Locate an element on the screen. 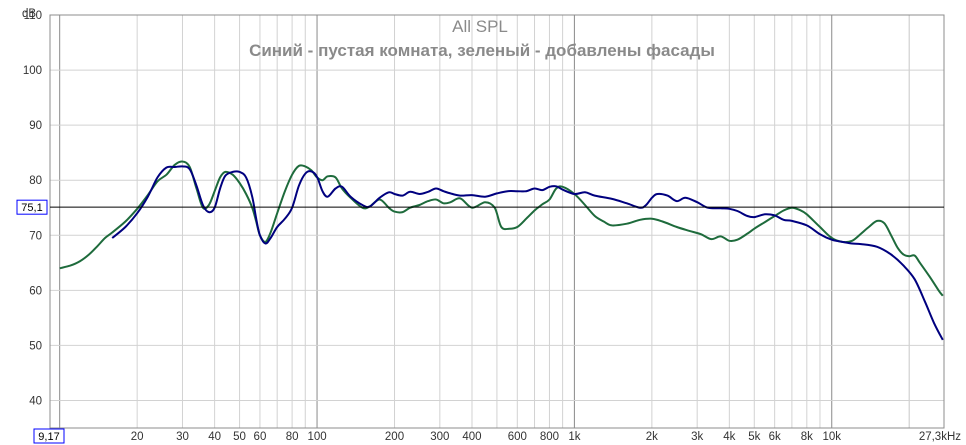 Image resolution: width=966 pixels, height=445 pixels. y-axis-ticks: 40 50 60 70 80 90 100 110 is located at coordinates (32, 208).